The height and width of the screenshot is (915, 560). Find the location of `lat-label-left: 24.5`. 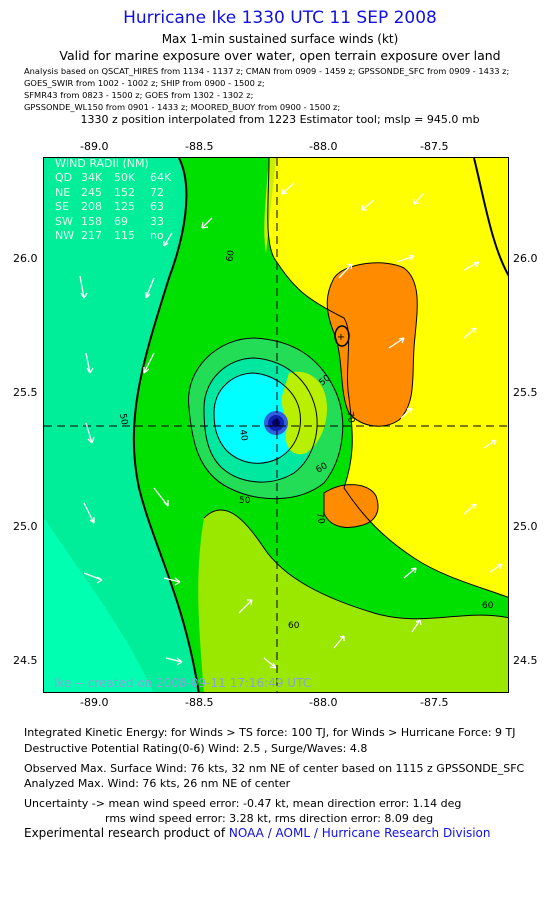

lat-label-left: 24.5 is located at coordinates (25, 660).